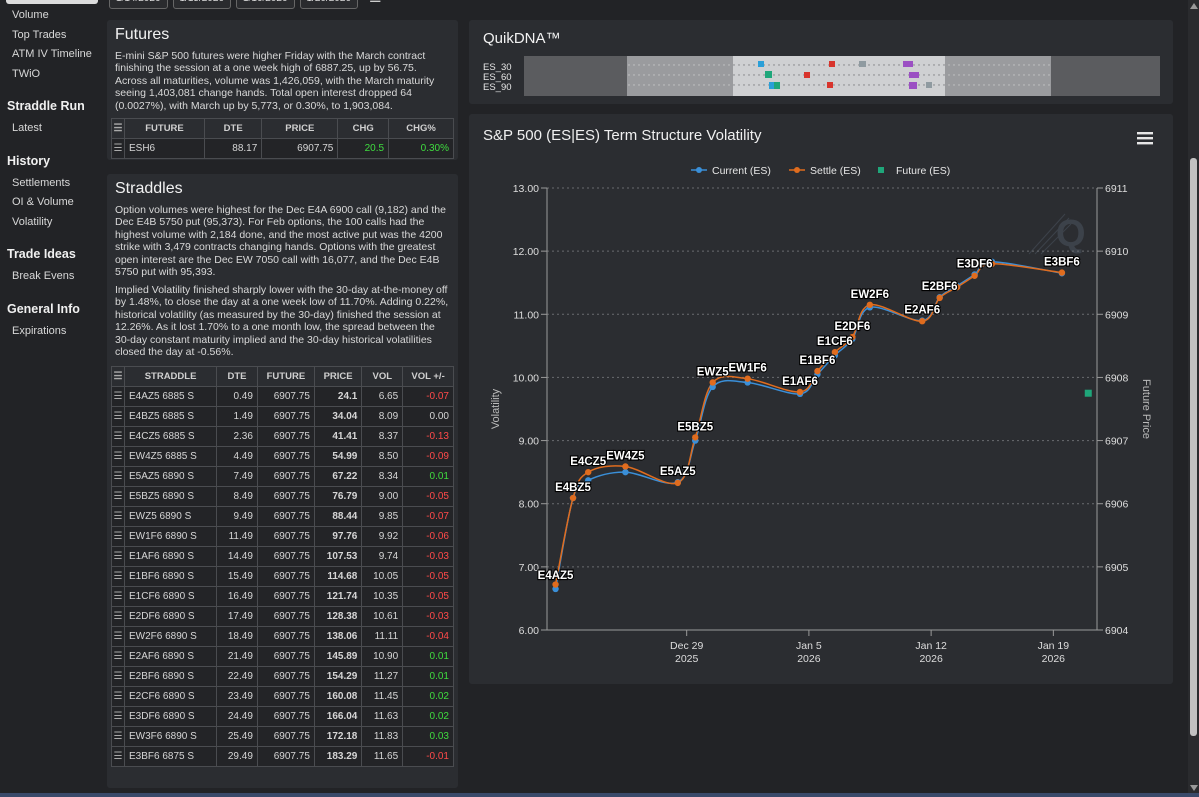  What do you see at coordinates (282, 416) in the screenshot?
I see `table-row: ☰ E4BZ5 6885 S 1.49 6907.75 34.04 8.09 0.00` at bounding box center [282, 416].